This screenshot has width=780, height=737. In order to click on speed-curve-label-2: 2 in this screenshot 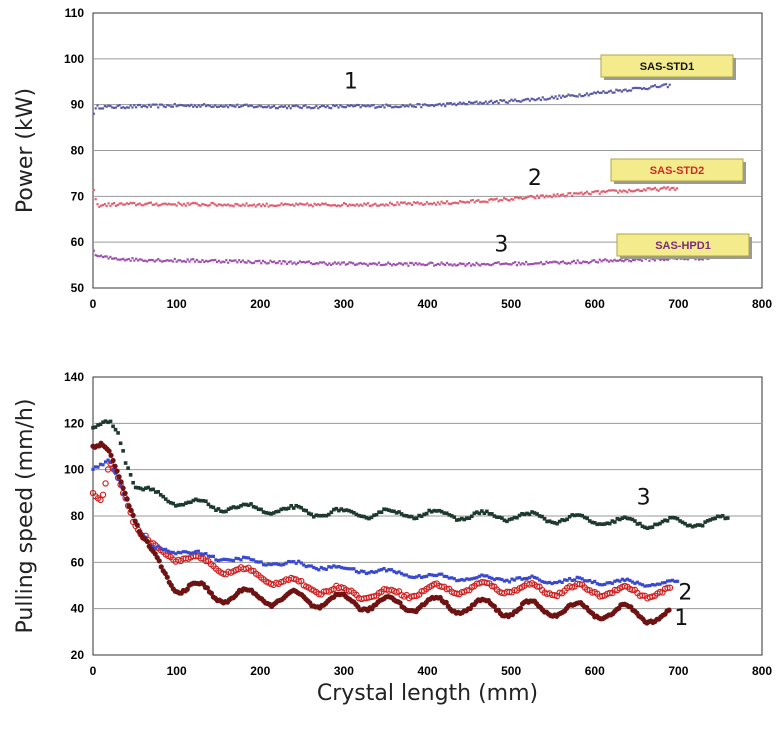, I will do `click(685, 592)`.